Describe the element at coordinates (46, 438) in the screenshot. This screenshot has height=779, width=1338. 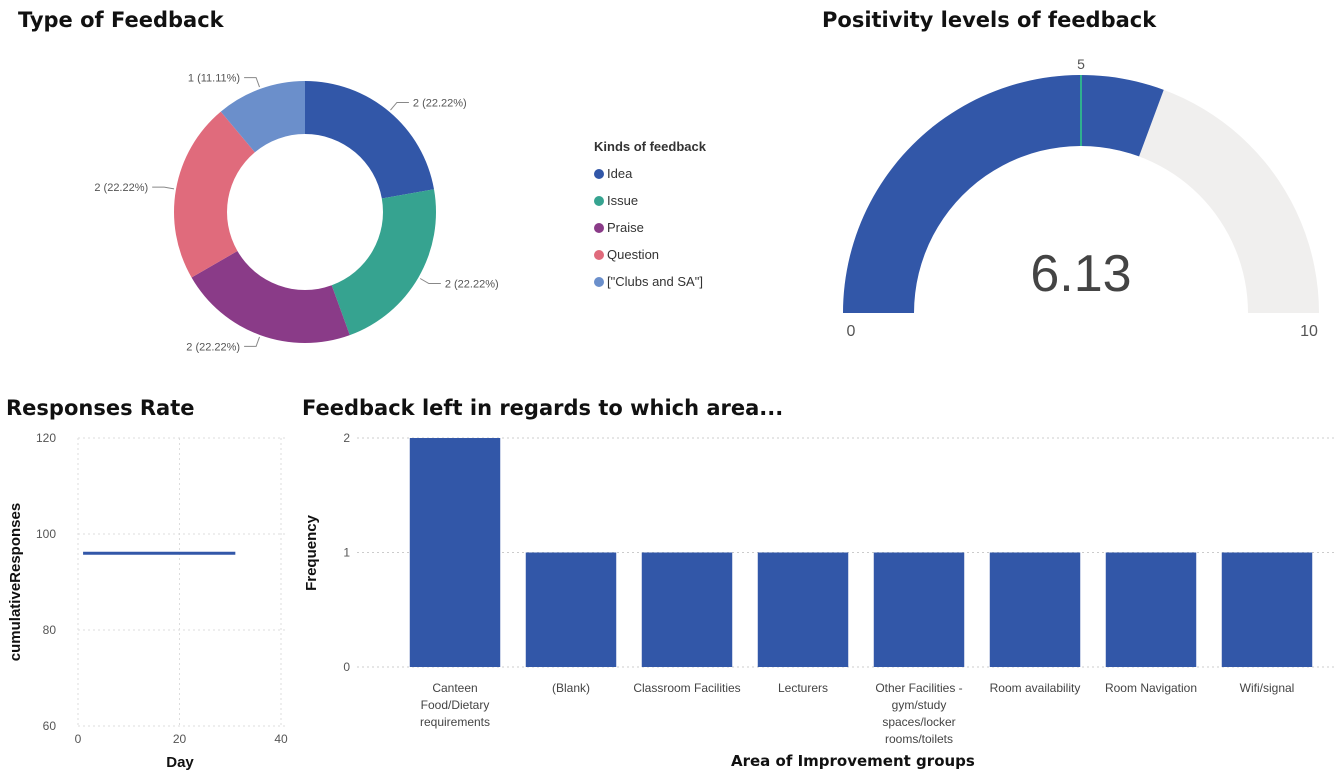
I see `line-ytick-label: 120` at that location.